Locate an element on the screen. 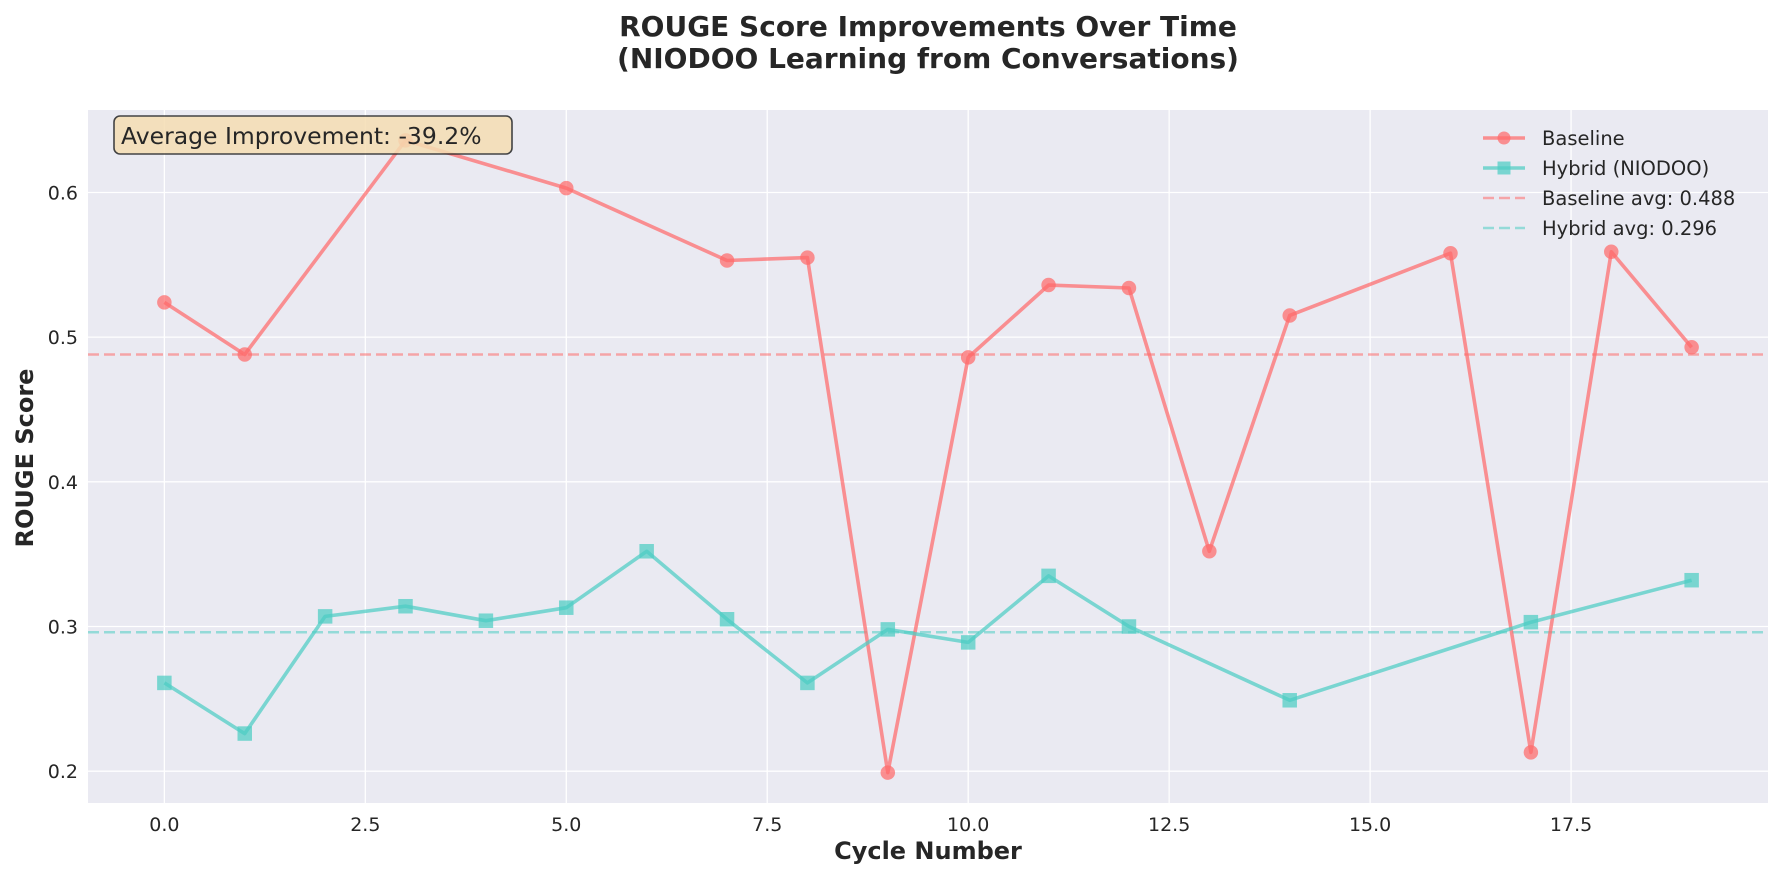 This screenshot has width=1782, height=879. y-tick-label: 0.5 is located at coordinates (63, 338).